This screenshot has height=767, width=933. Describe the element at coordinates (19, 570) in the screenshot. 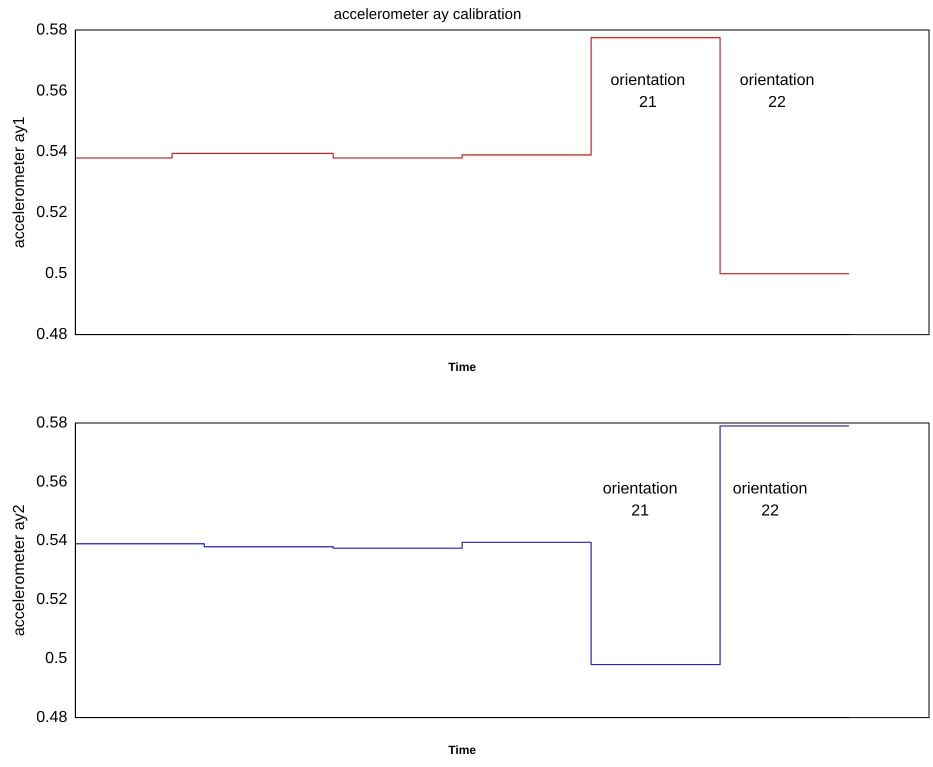

I see `y-axis-title: accelerometer ay2` at that location.